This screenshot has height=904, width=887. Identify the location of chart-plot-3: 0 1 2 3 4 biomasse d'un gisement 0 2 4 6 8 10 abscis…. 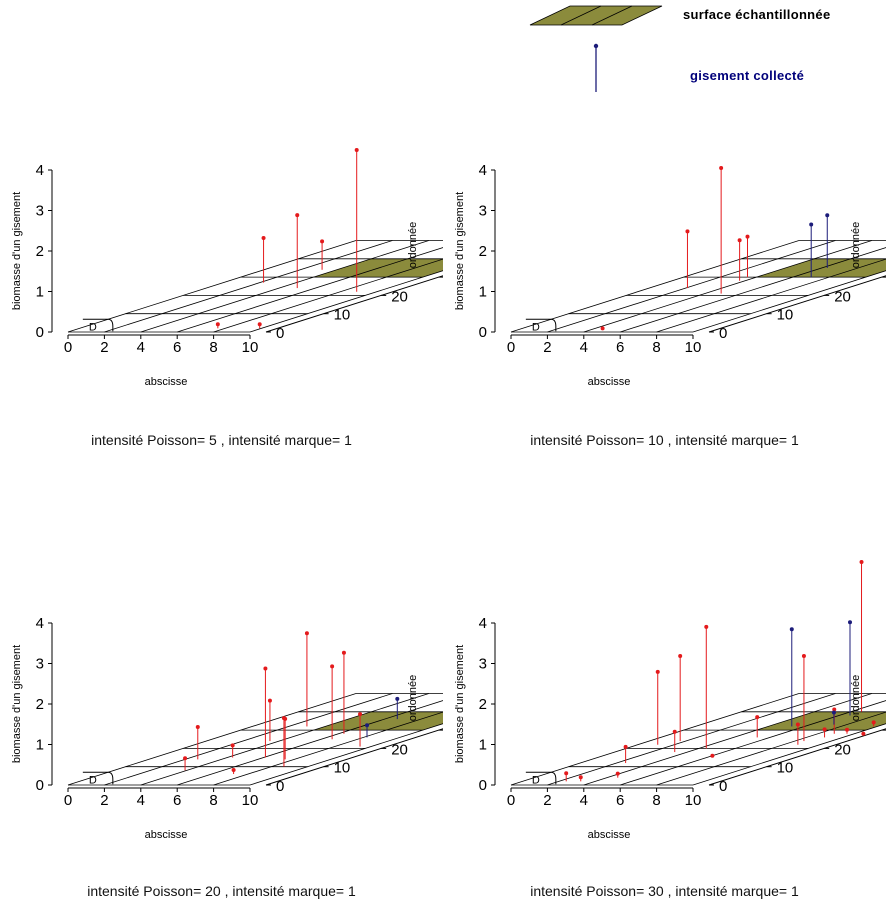
(227, 728).